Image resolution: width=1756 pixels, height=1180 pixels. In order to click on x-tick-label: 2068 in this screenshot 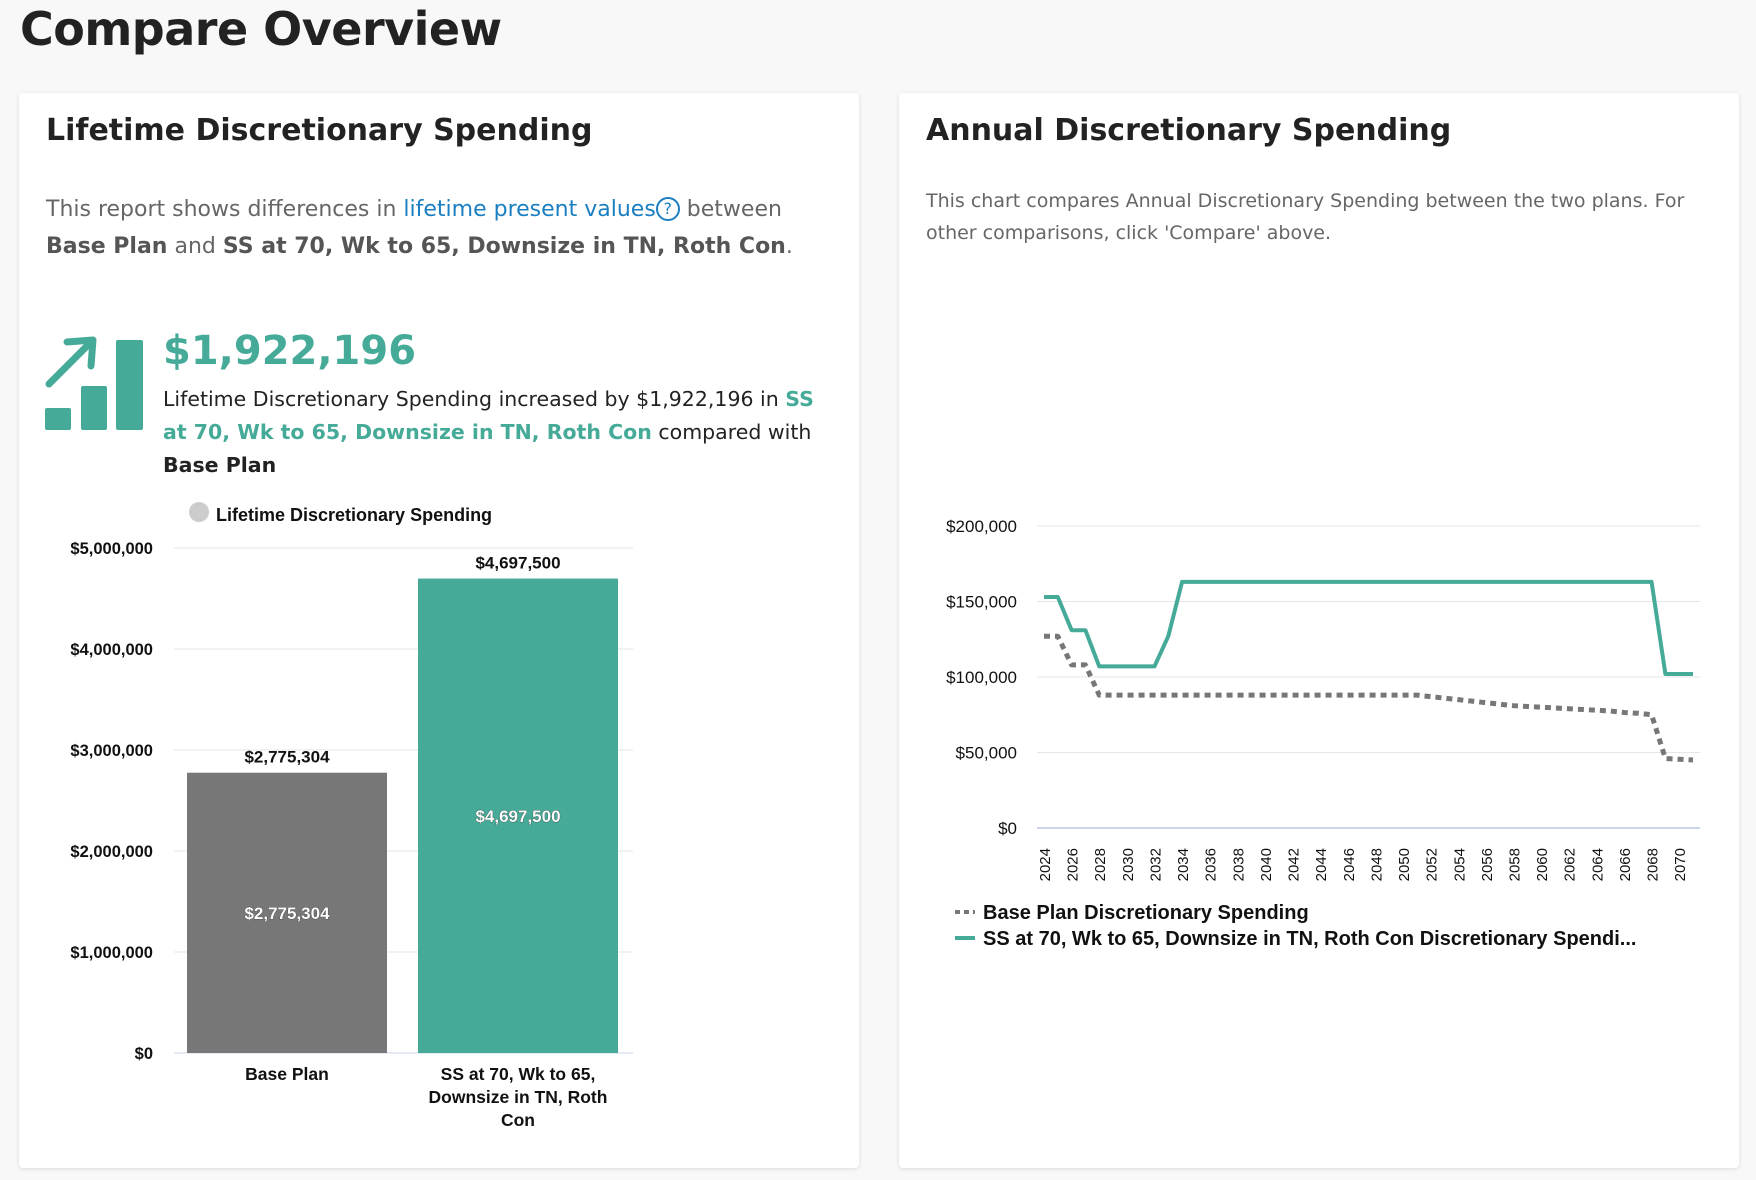, I will do `click(1653, 864)`.